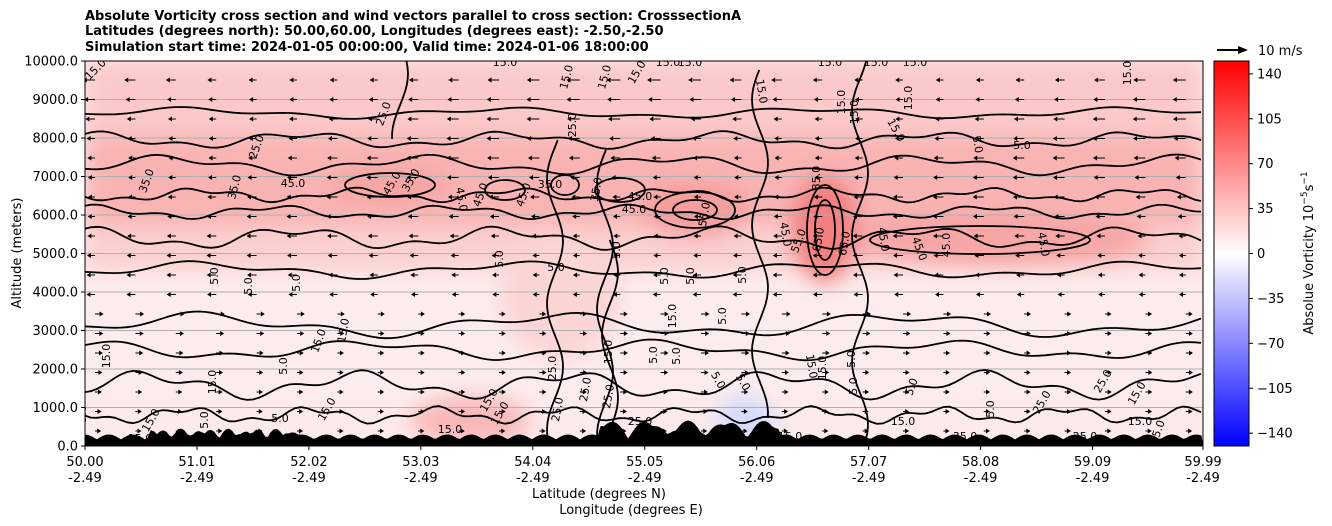  Describe the element at coordinates (1269, 119) in the screenshot. I see `colorbar-tick-label: 105` at that location.